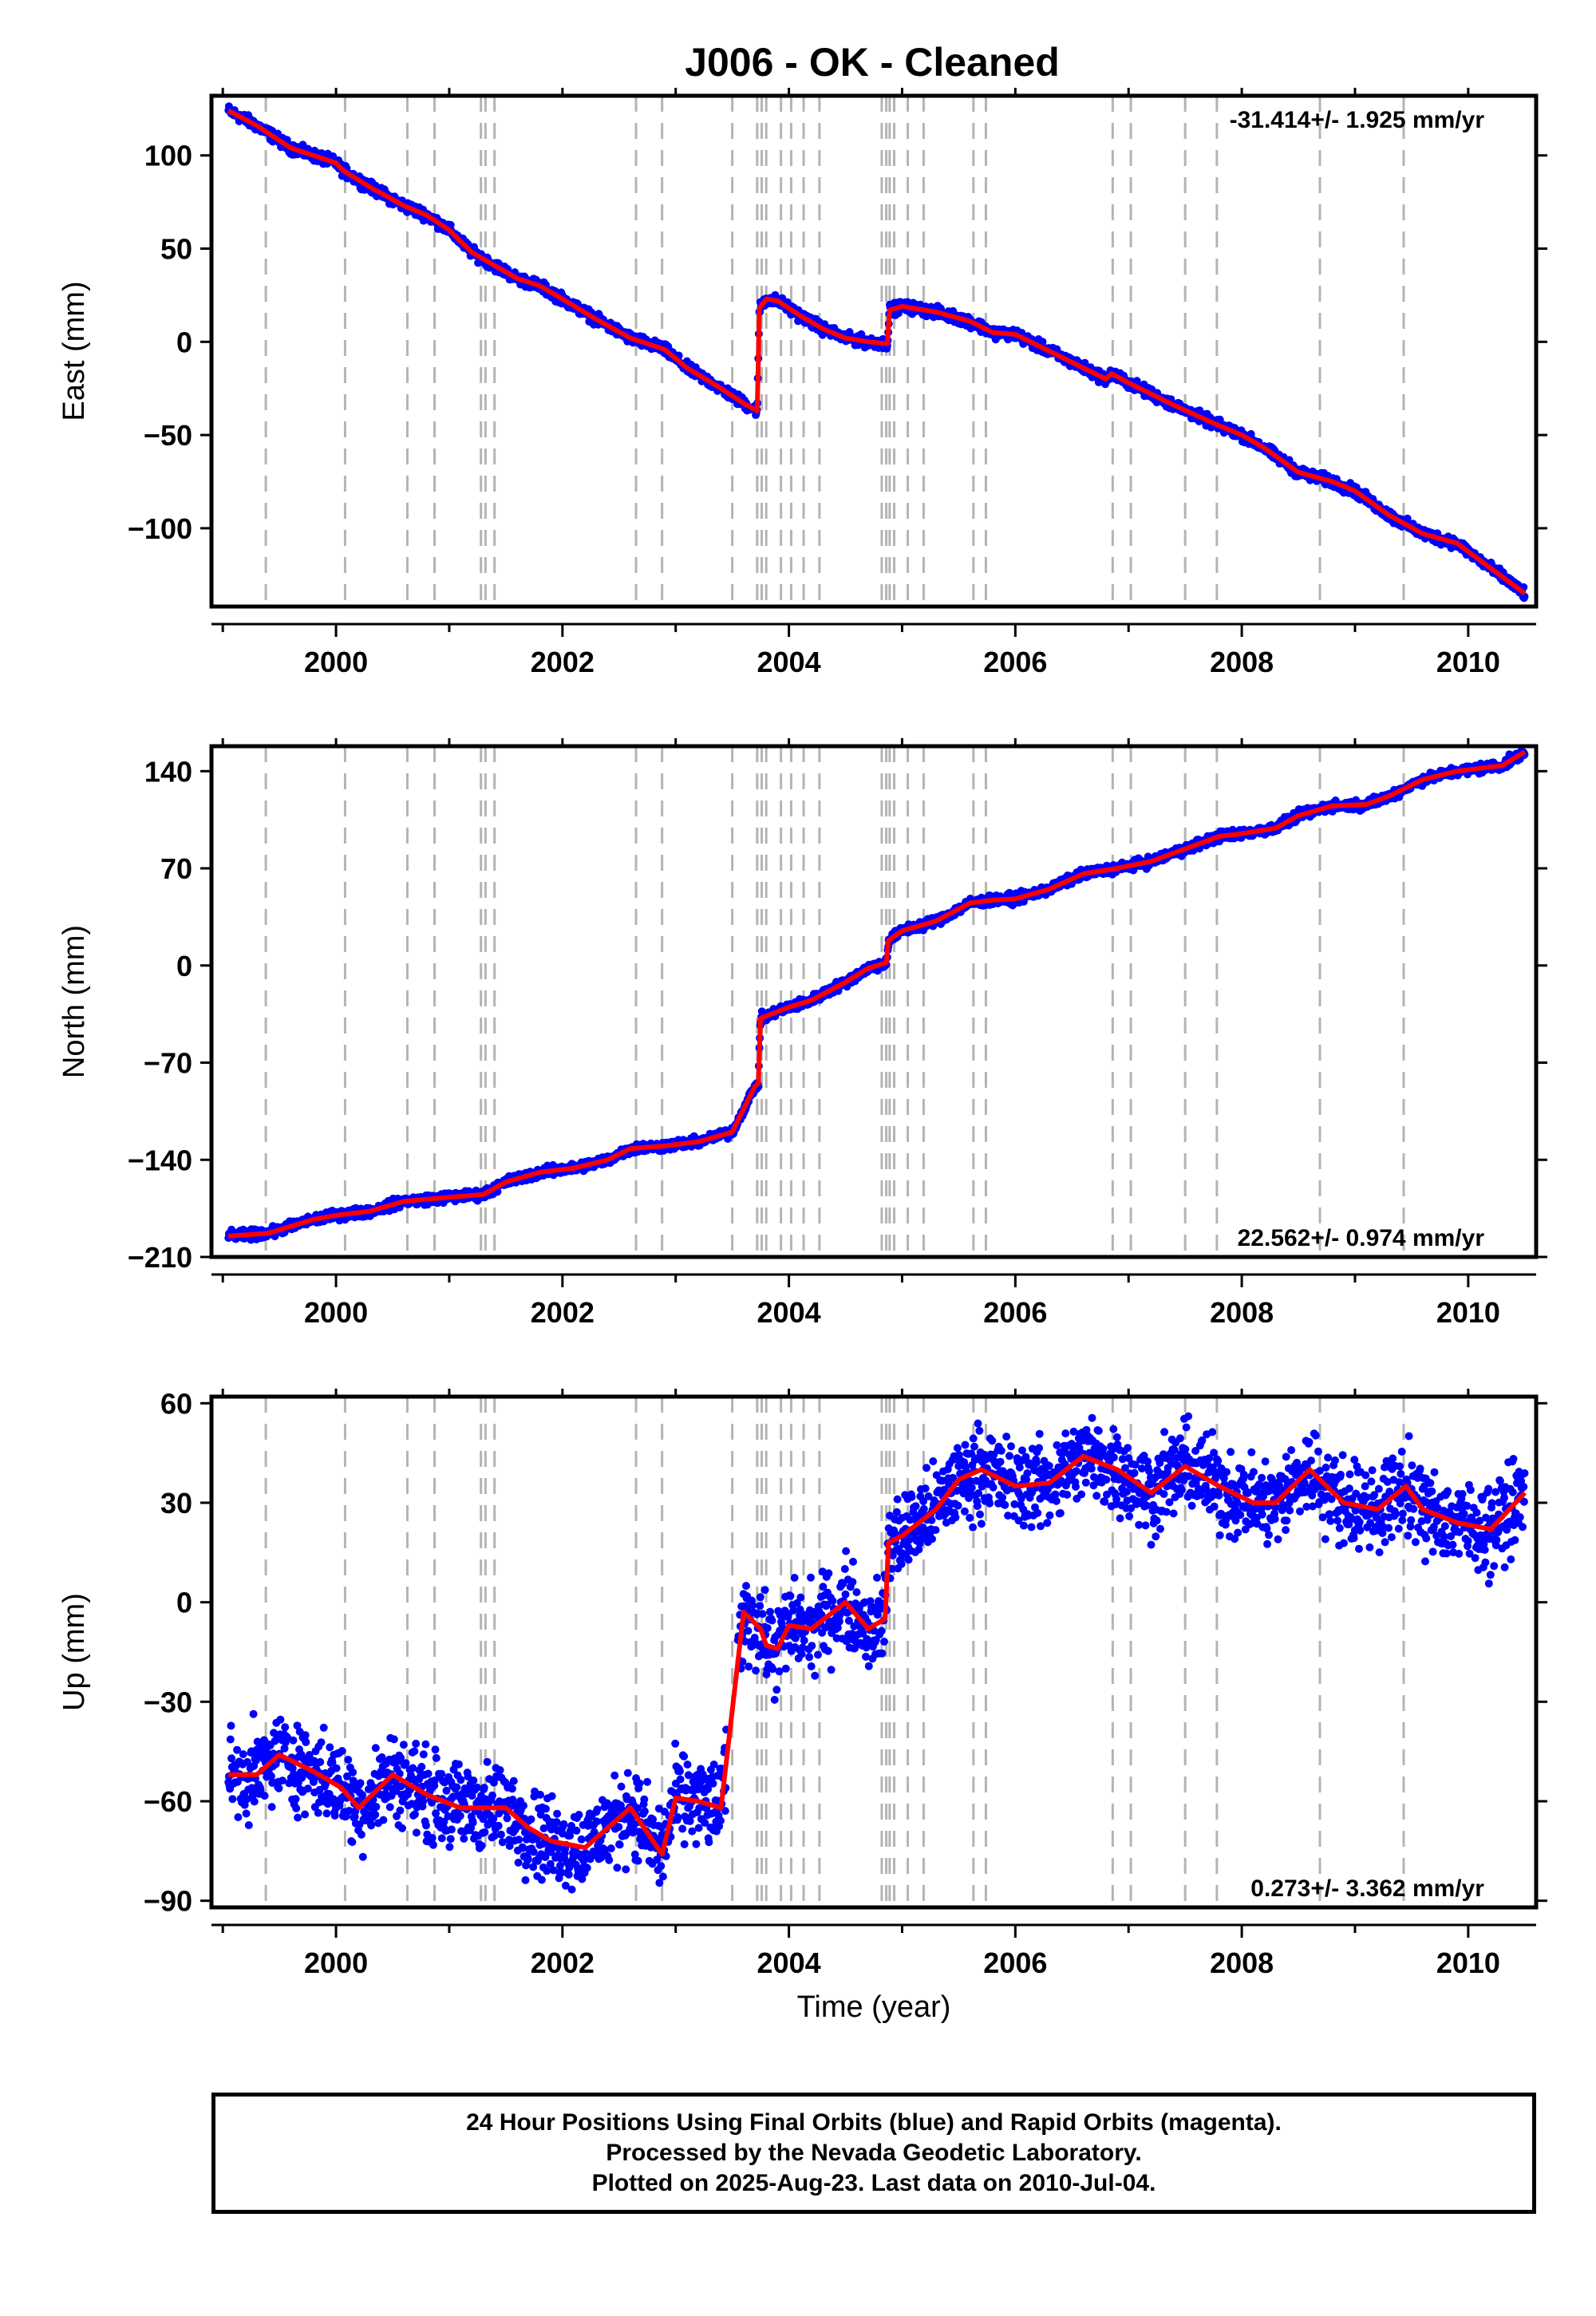  Describe the element at coordinates (789, 662) in the screenshot. I see `x-tick-label: 2004` at that location.